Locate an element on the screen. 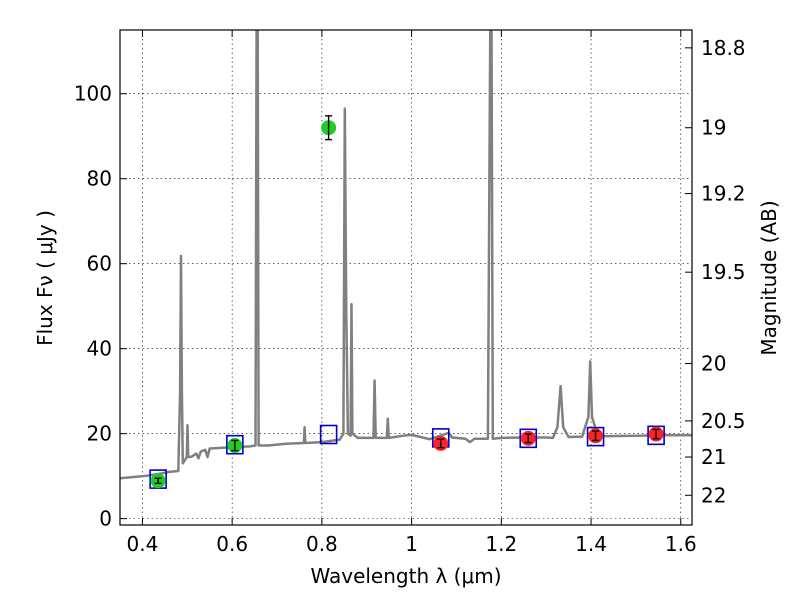 Image resolution: width=800 pixels, height=600 pixels. y-tick-label: 20 is located at coordinates (99, 434).